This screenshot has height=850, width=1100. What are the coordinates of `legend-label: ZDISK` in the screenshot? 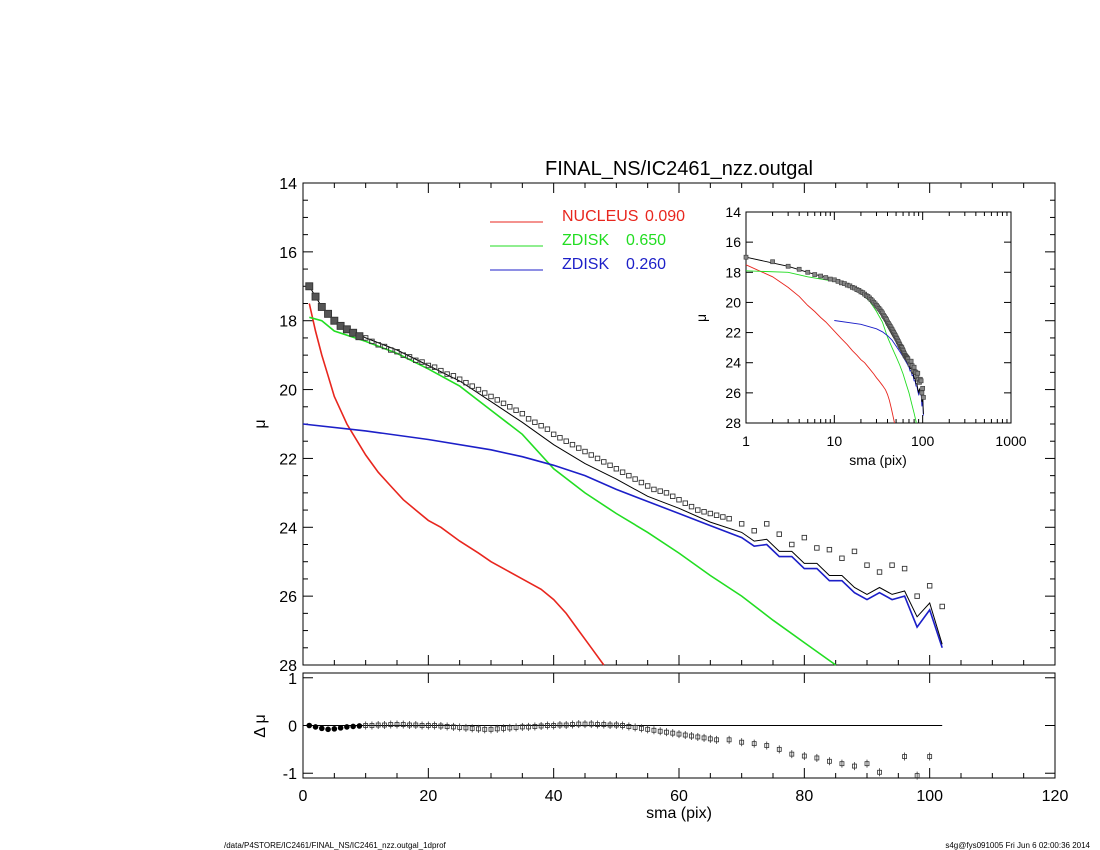 It's located at (585, 264).